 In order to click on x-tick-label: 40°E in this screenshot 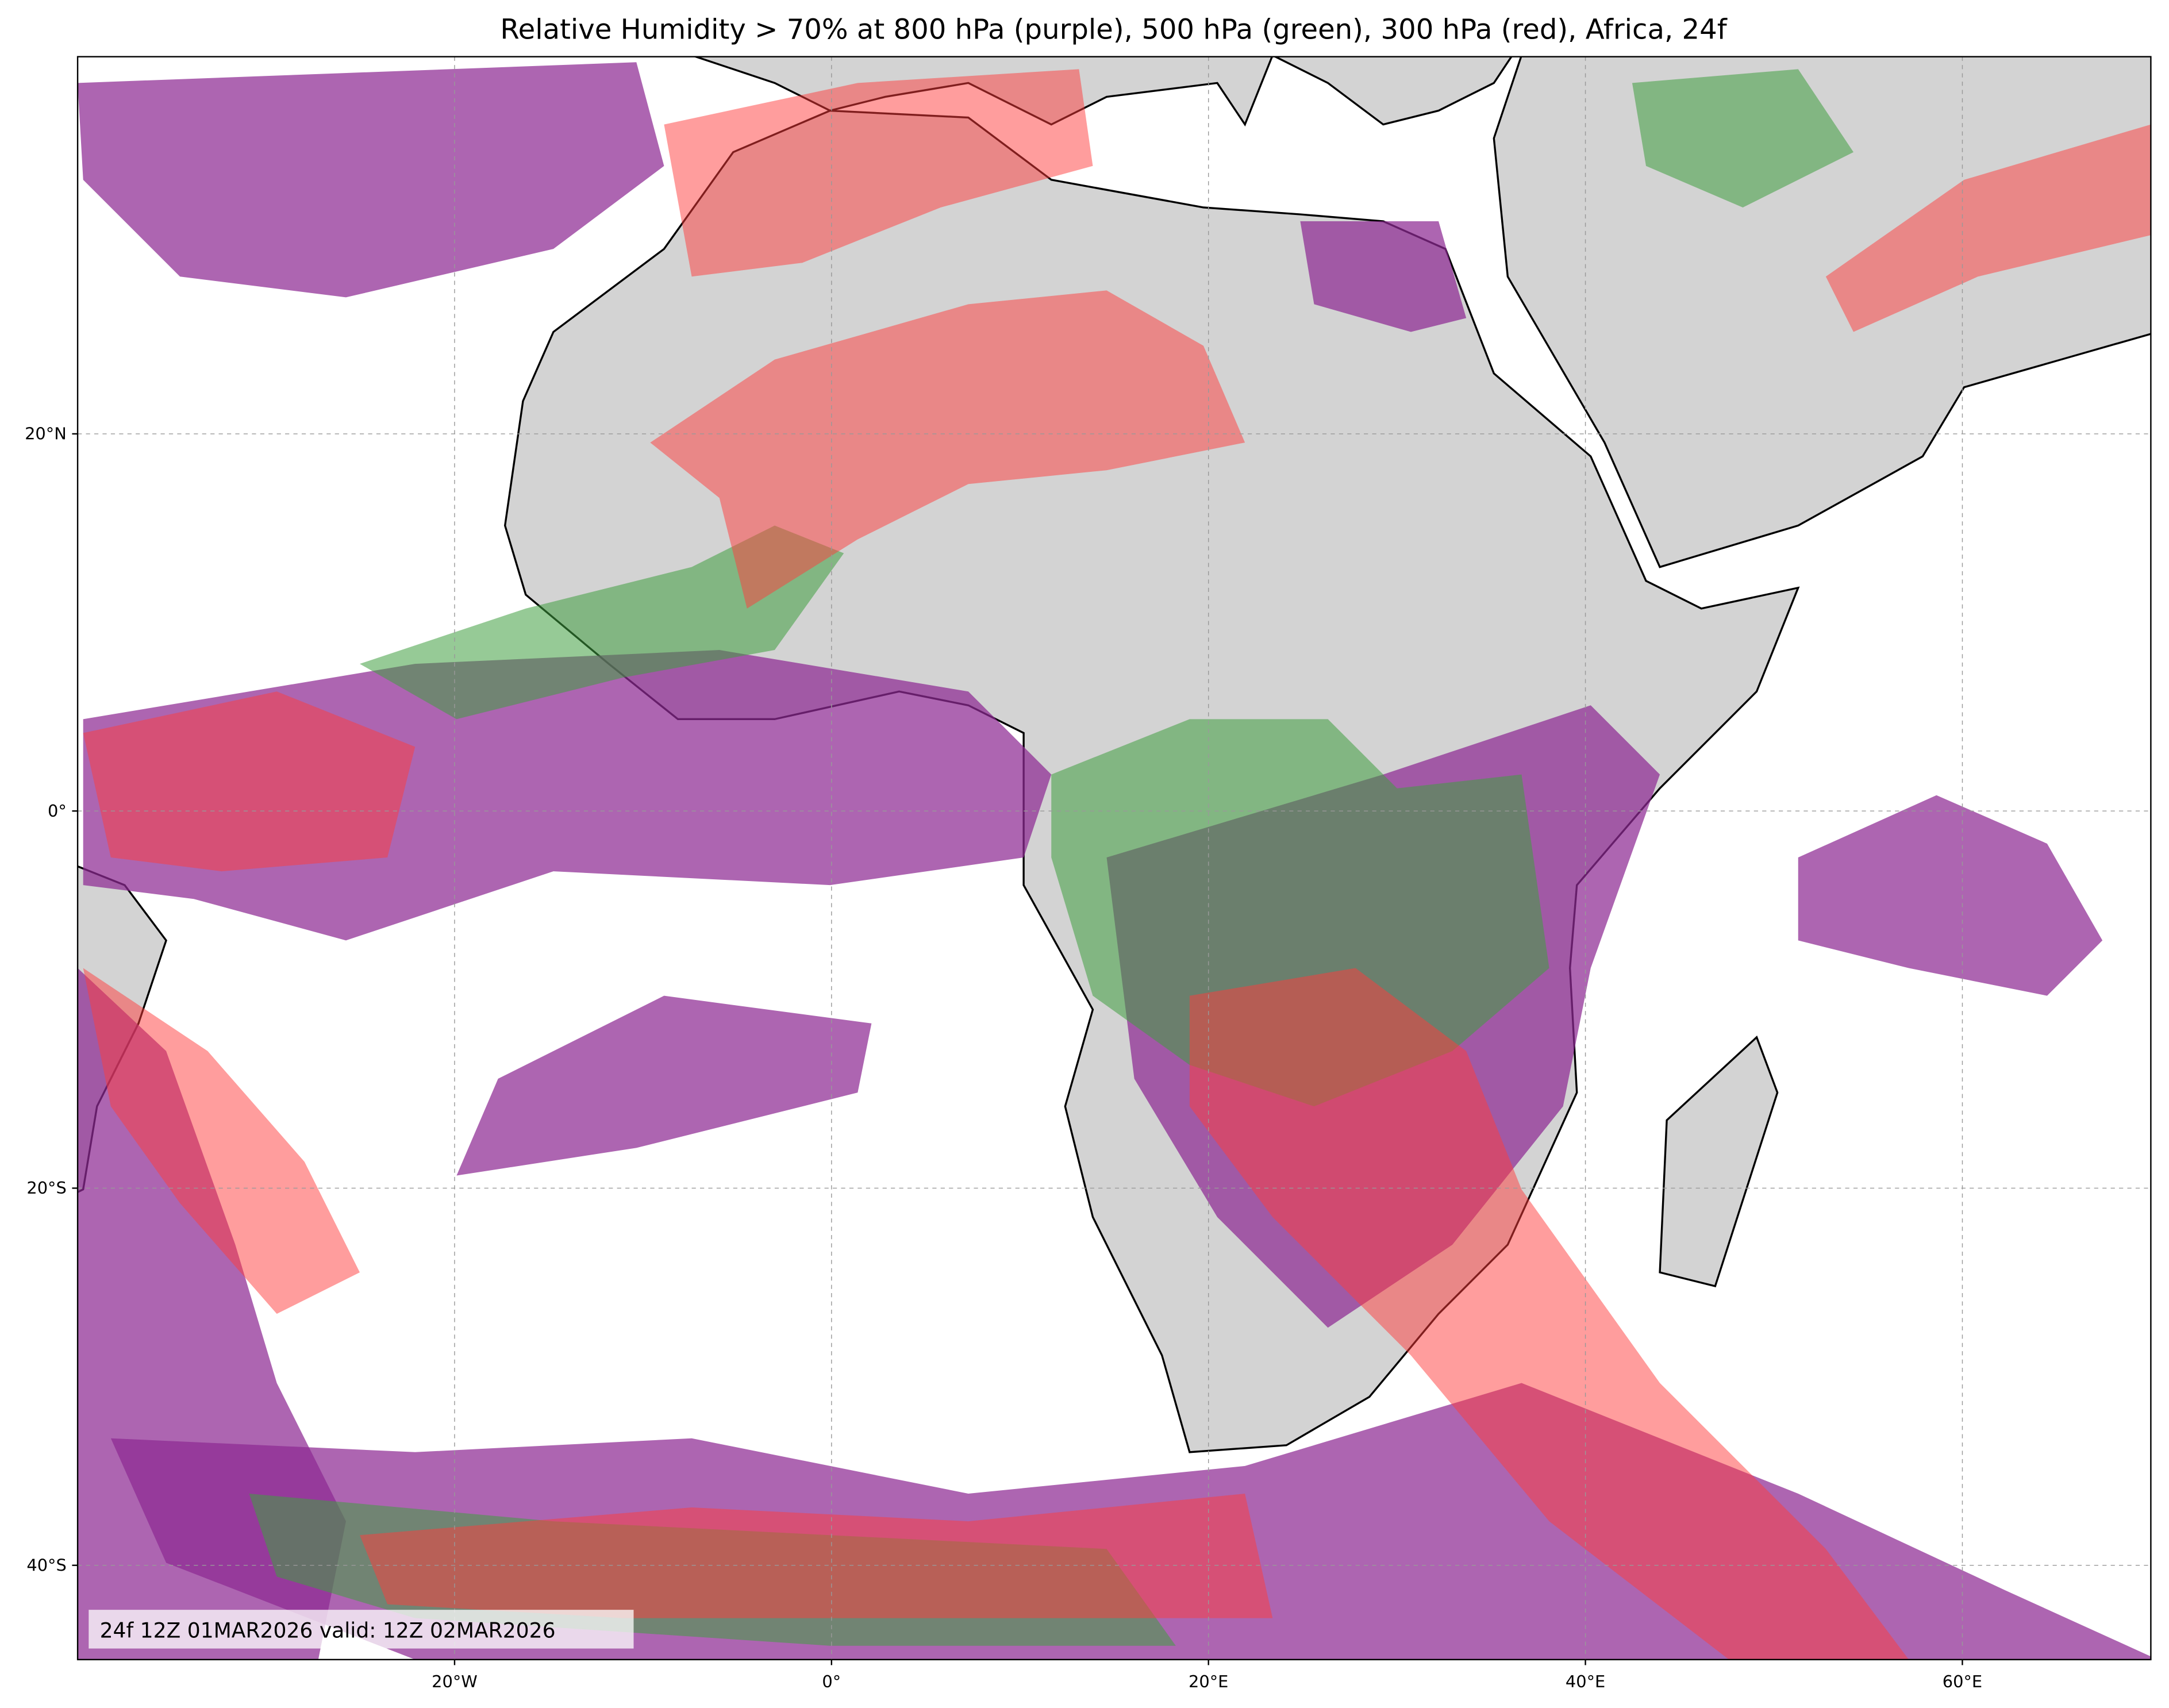, I will do `click(1586, 1681)`.